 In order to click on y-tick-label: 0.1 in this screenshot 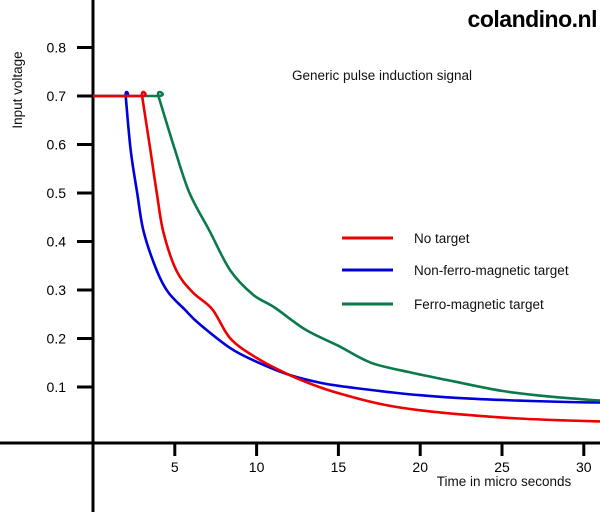, I will do `click(57, 387)`.